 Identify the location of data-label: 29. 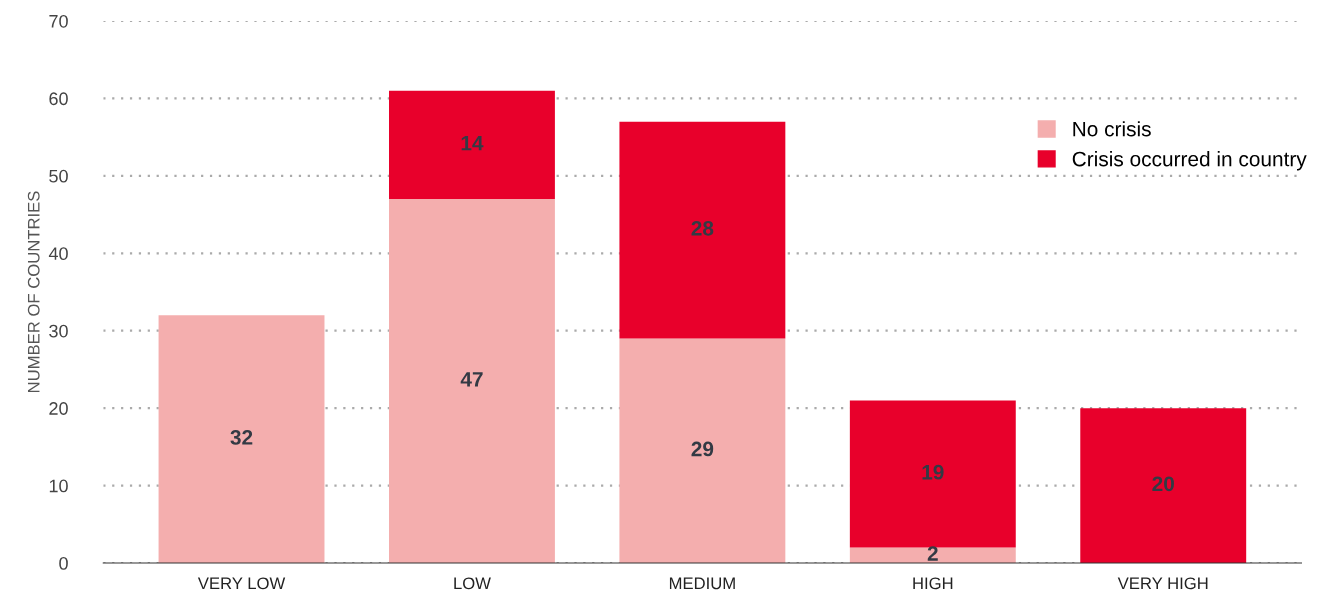
(702, 449).